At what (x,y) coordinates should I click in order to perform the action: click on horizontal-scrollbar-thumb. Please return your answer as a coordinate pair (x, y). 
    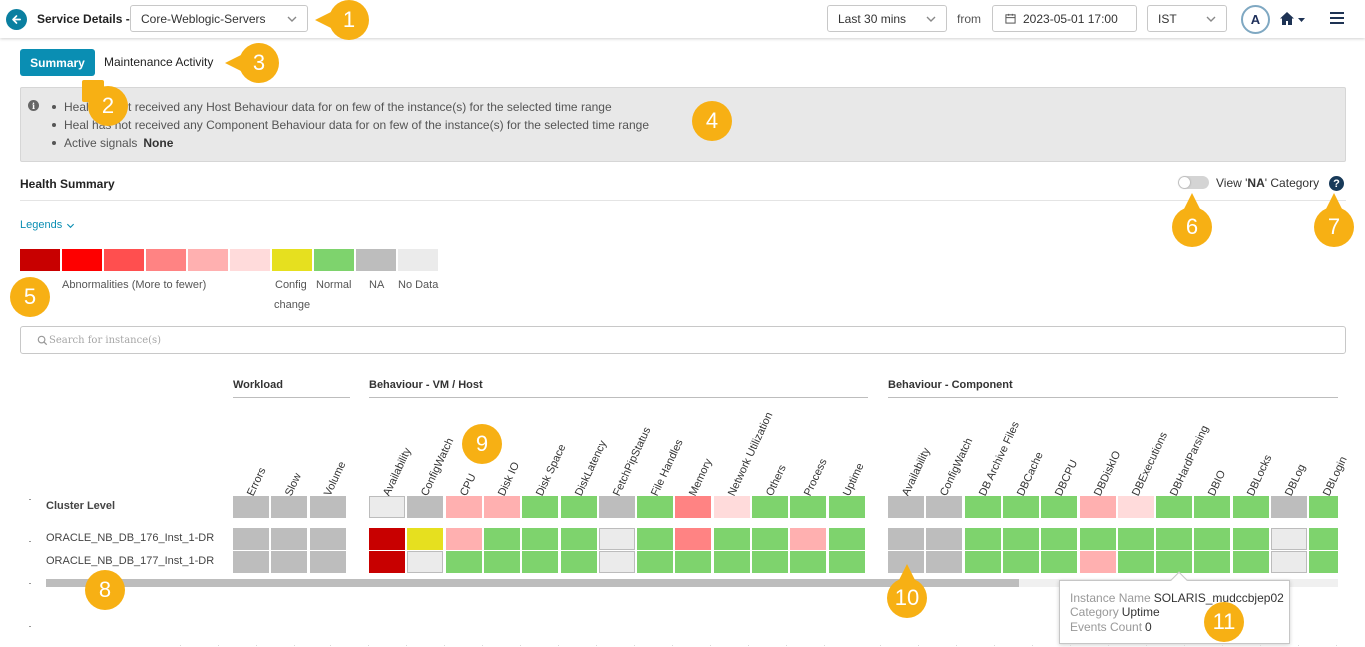
    Looking at the image, I should click on (532, 583).